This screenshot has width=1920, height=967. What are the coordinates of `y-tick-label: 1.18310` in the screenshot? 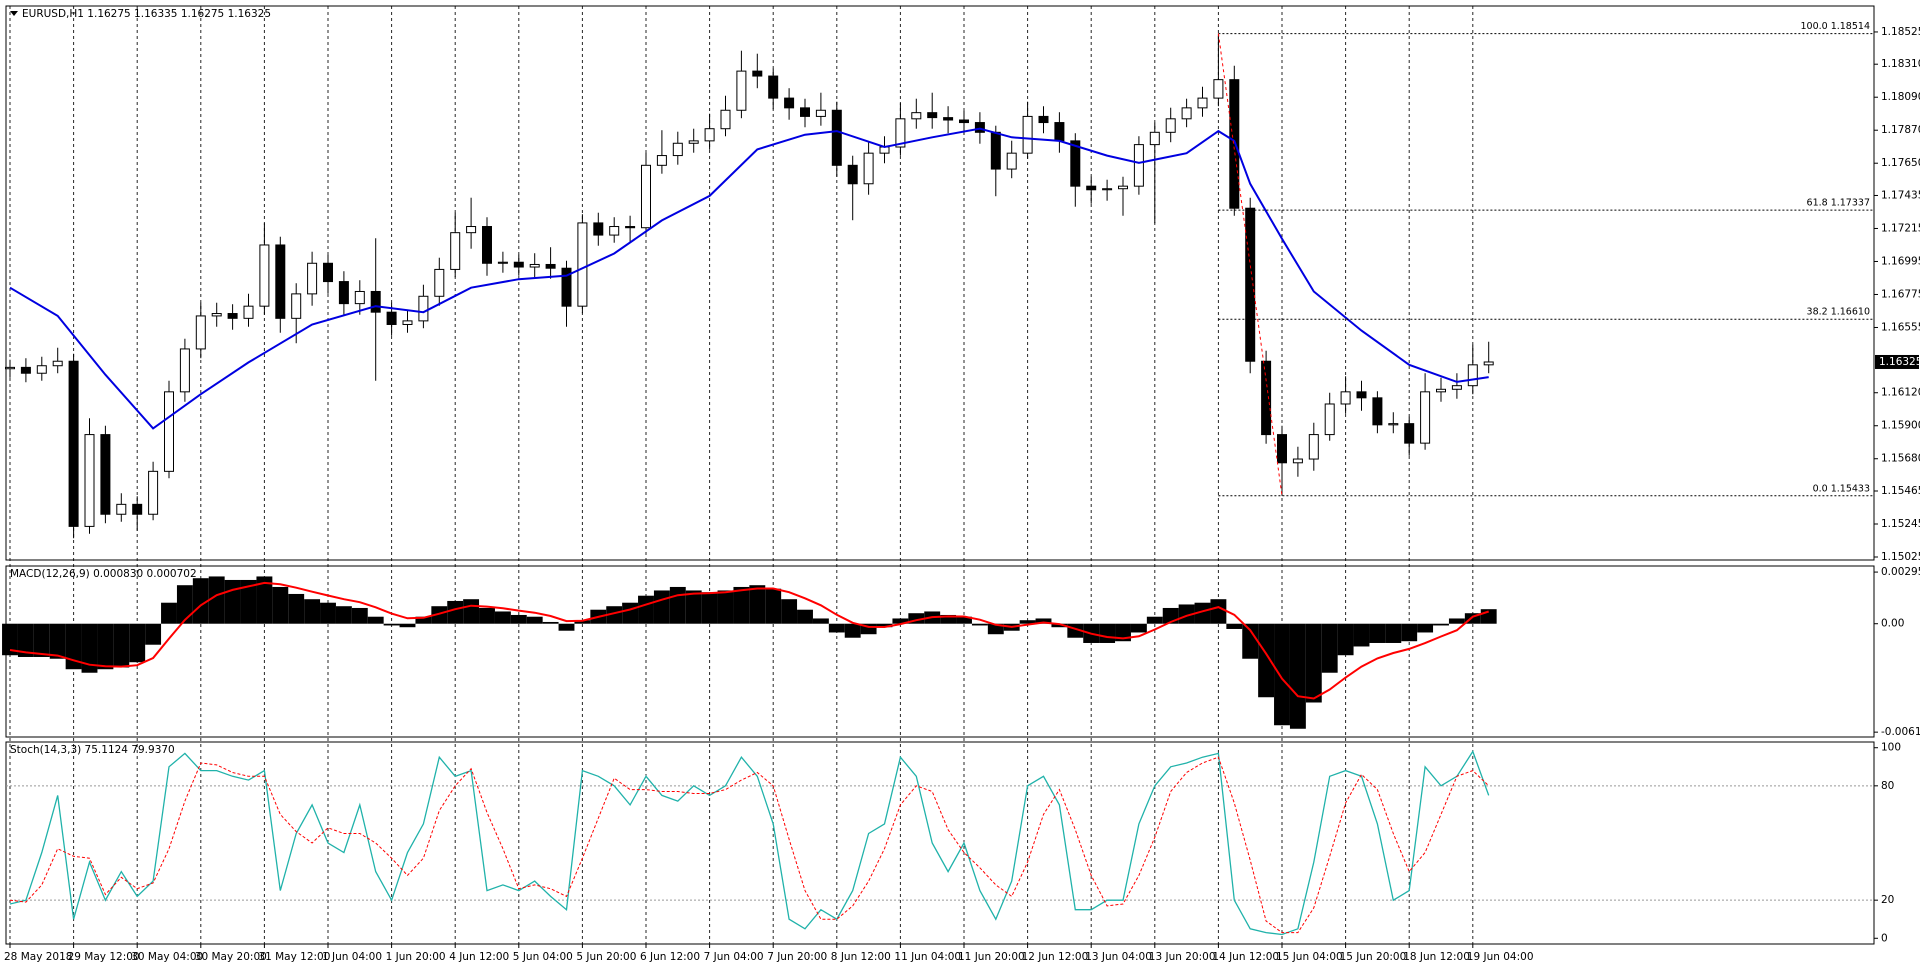 It's located at (1900, 64).